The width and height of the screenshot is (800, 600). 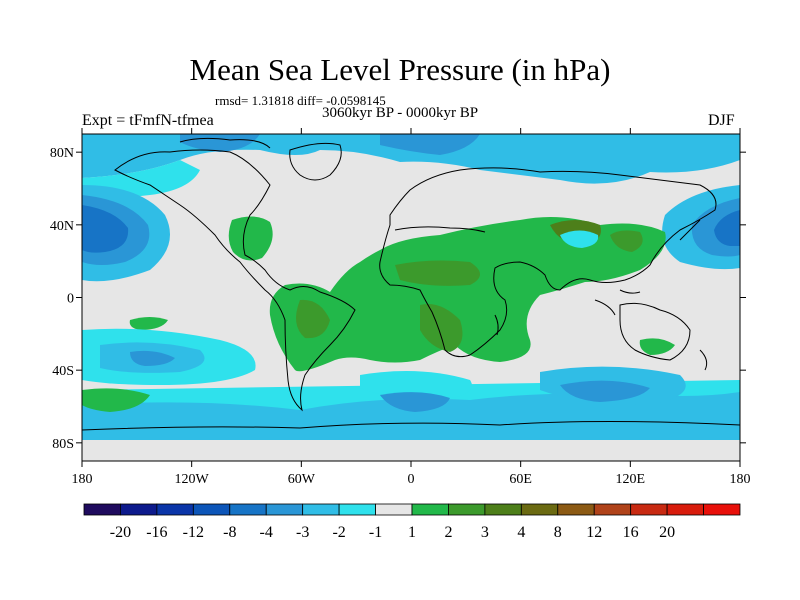 I want to click on colorbar-label: 2, so click(x=448, y=532).